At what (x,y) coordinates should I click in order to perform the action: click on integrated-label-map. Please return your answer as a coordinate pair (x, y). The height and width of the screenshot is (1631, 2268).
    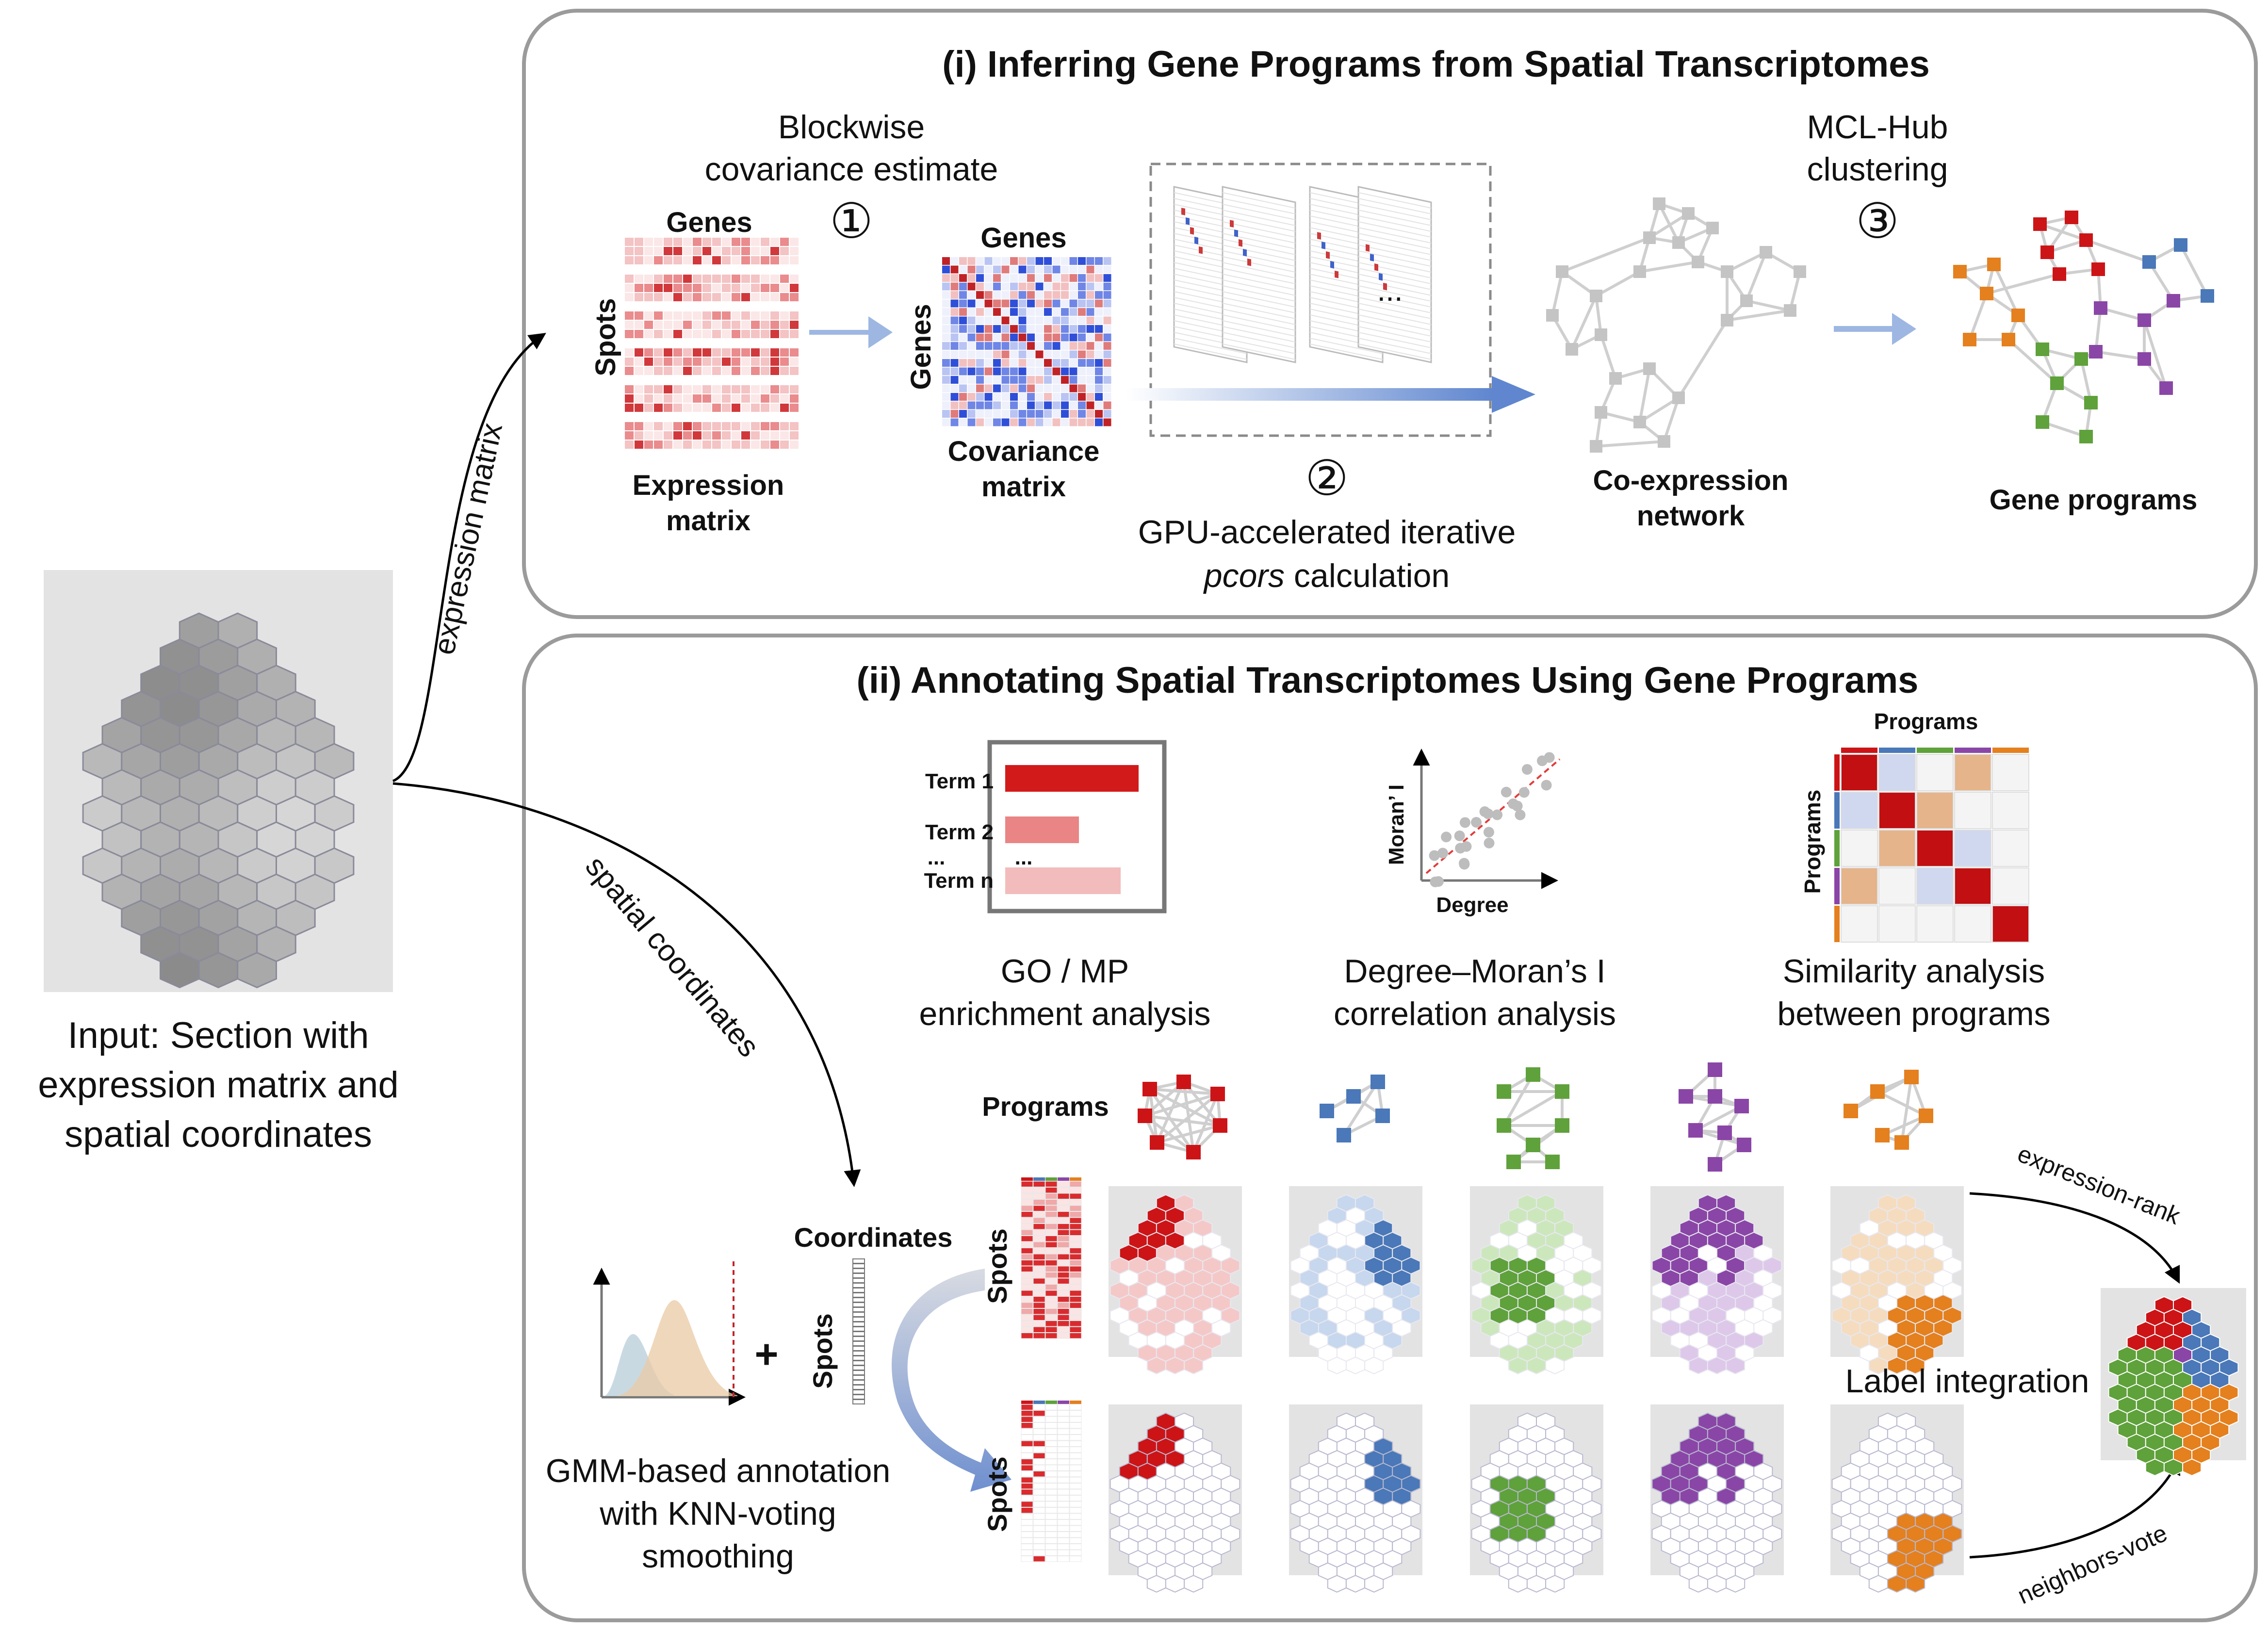
    Looking at the image, I should click on (2173, 1386).